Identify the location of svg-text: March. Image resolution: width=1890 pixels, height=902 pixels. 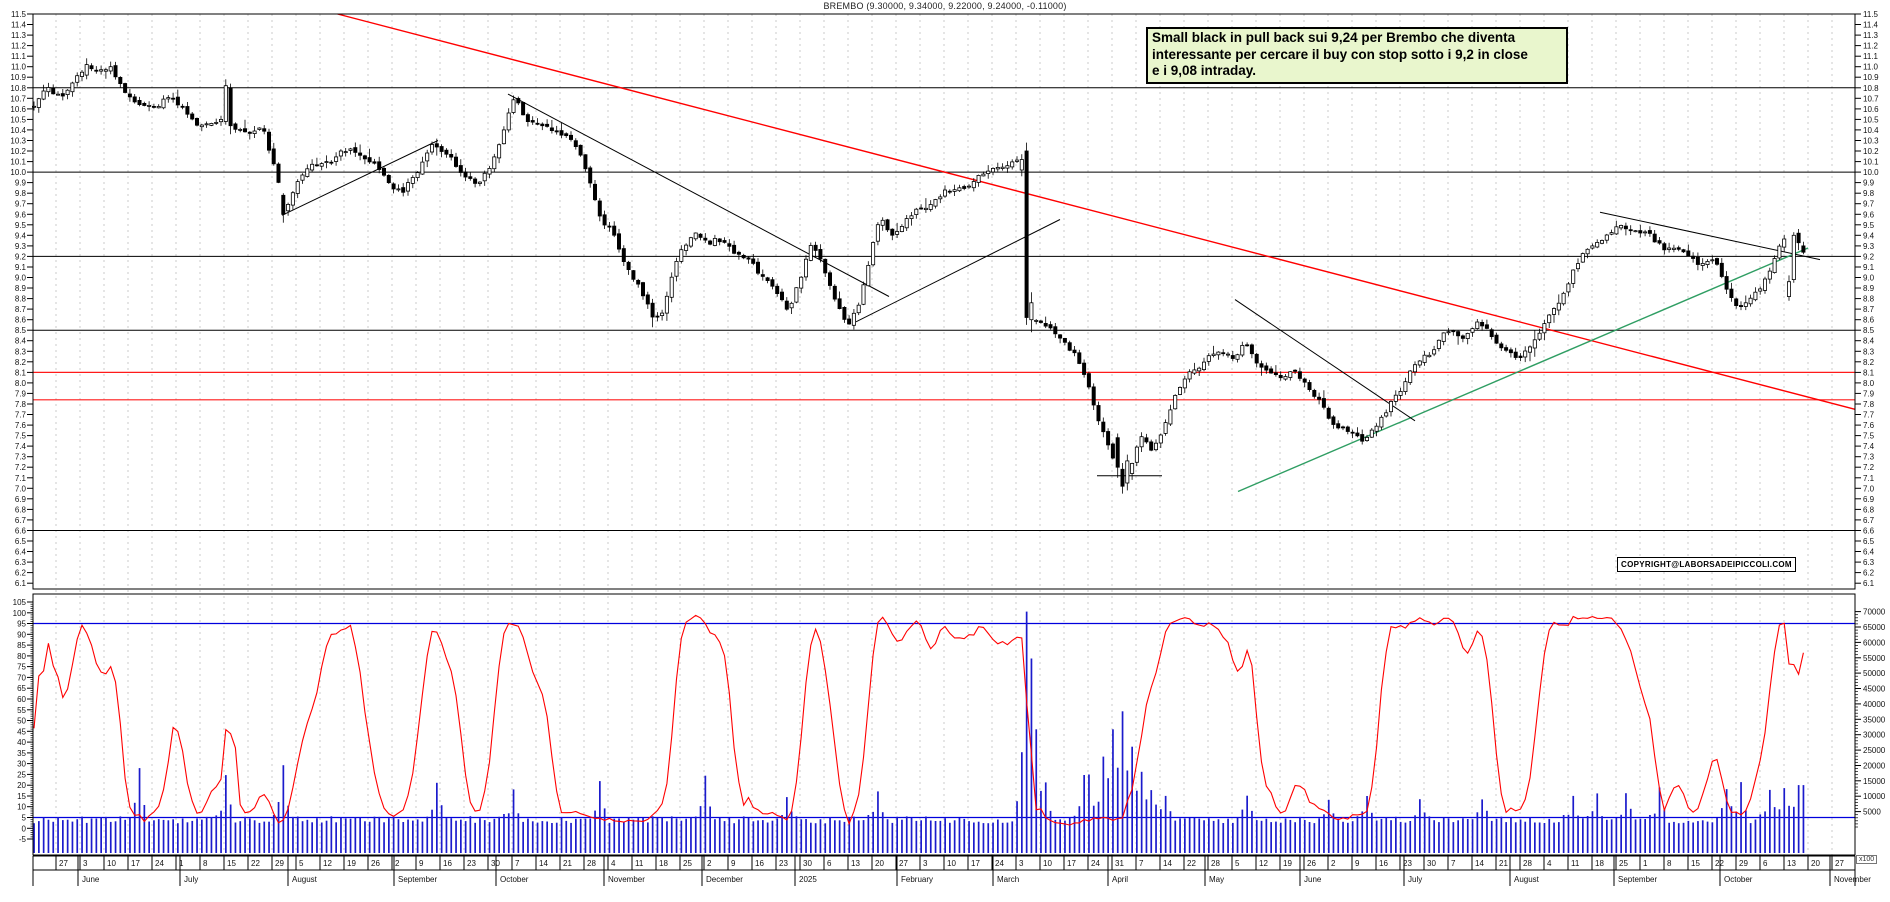
(1008, 879).